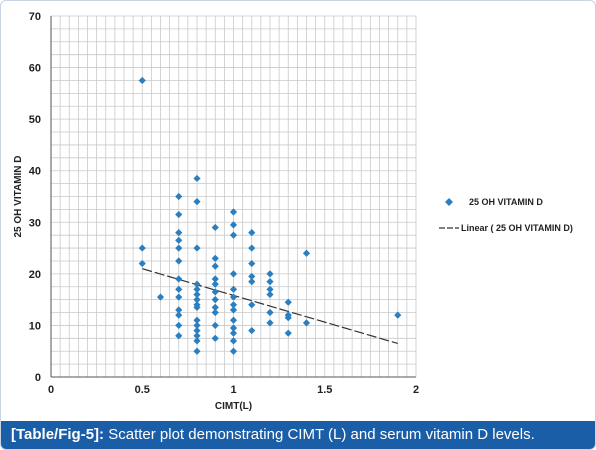 The width and height of the screenshot is (596, 450). I want to click on x-tick-label: 0.5, so click(142, 390).